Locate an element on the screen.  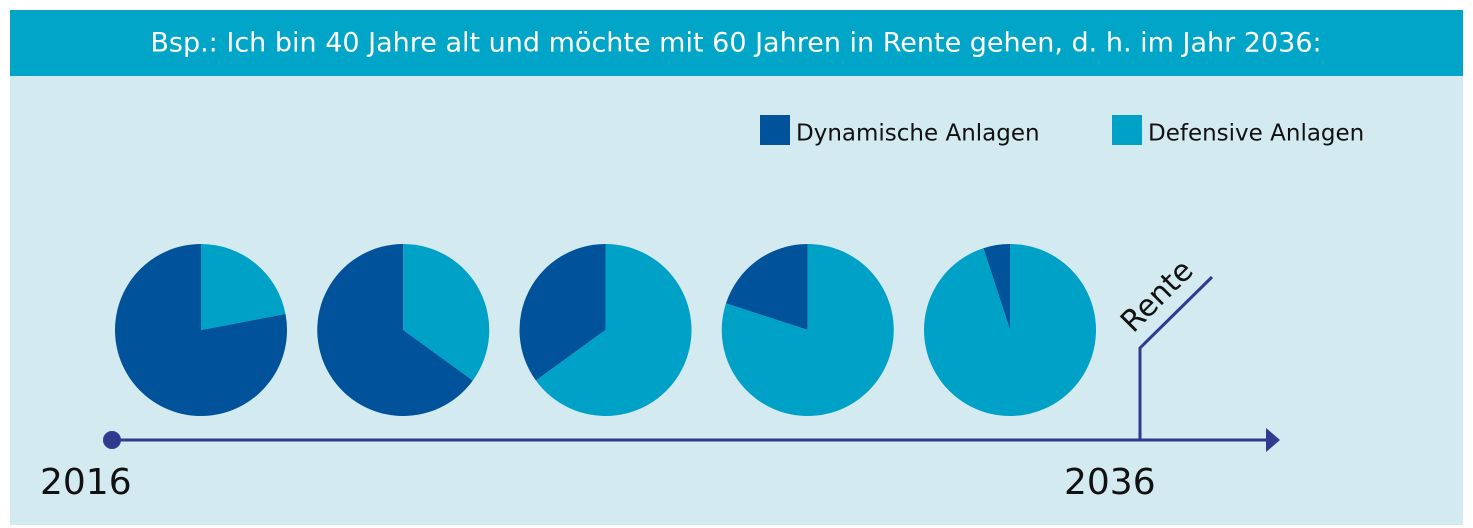
header-bar is located at coordinates (736, 43).